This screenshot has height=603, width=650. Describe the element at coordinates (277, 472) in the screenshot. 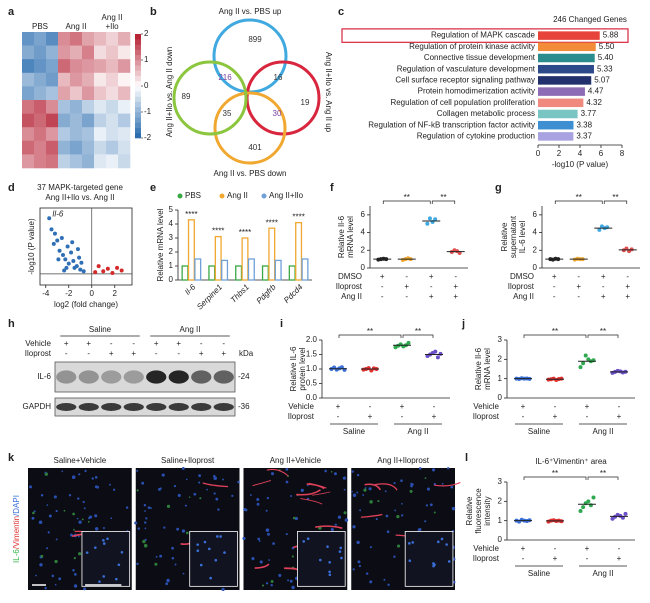

I see `fiber` at that location.